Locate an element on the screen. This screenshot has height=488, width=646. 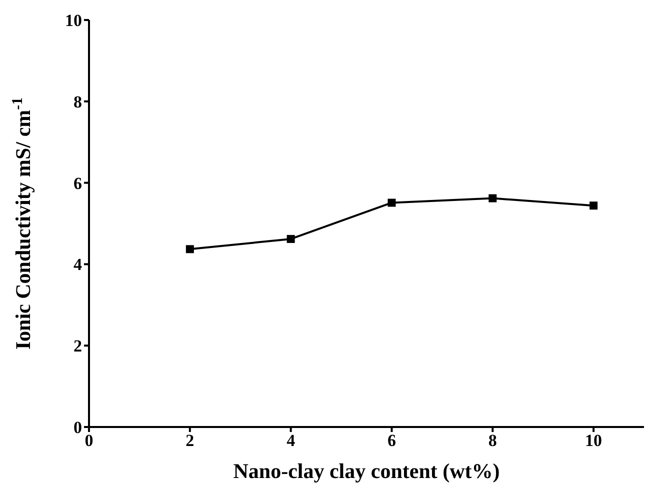
y-tick-label: 0 is located at coordinates (78, 428).